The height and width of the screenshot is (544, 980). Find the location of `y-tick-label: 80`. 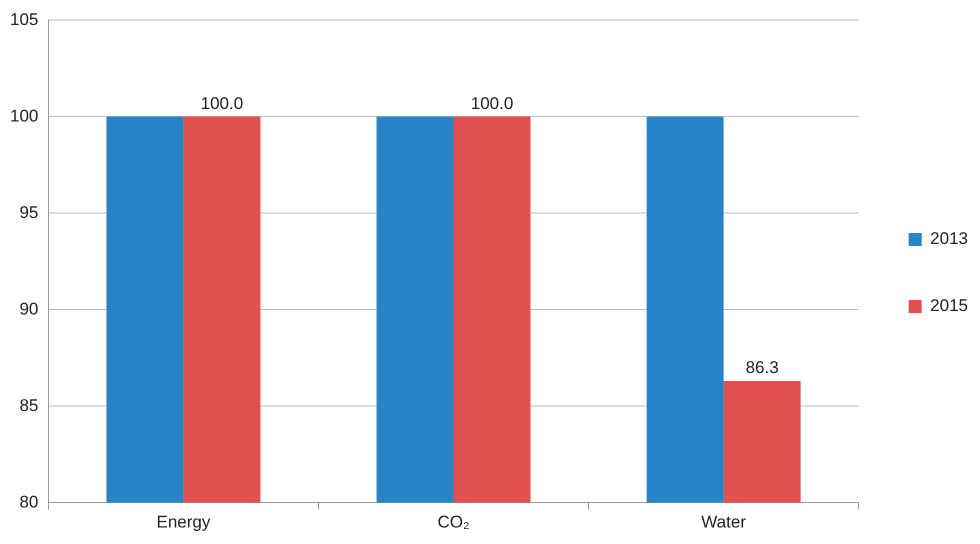

y-tick-label: 80 is located at coordinates (28, 502).